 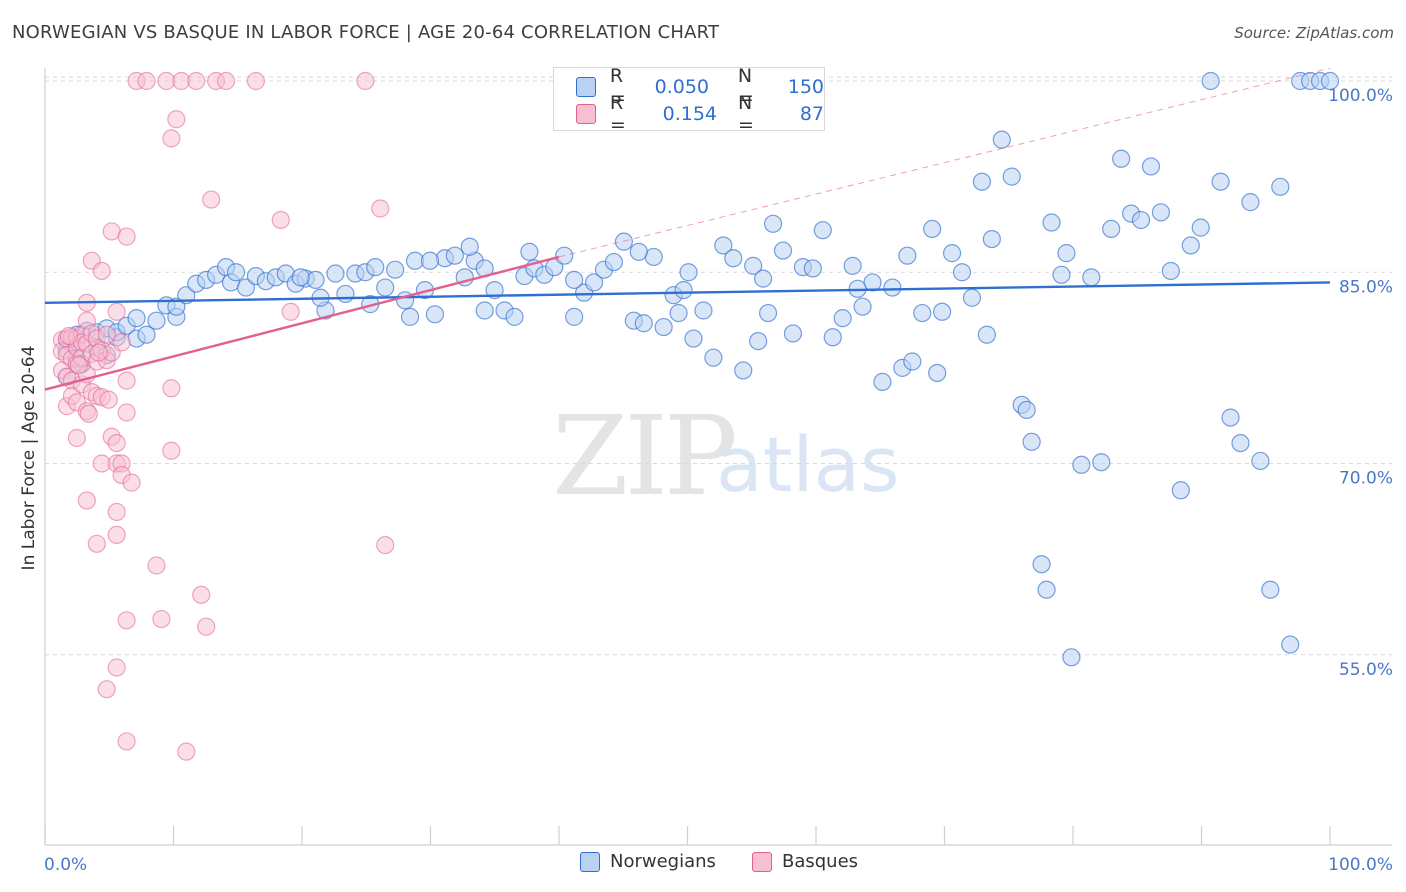 I want to click on norwegians-n-value: 150, so click(x=805, y=87).